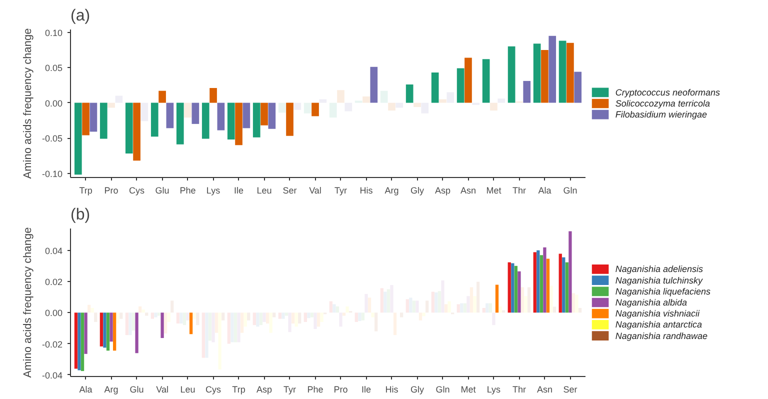  I want to click on legend-label: Naganishia albida, so click(651, 303).